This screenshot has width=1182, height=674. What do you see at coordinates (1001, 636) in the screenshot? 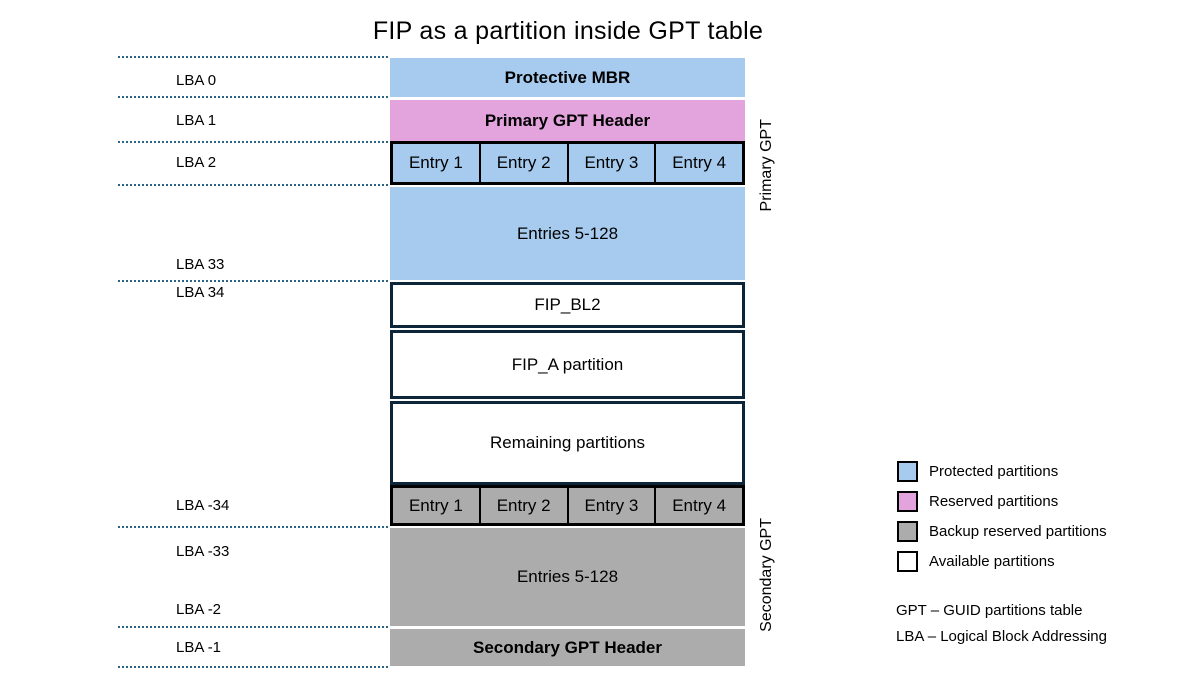
I see `abbrev-lba: LBA – Logical Block Addressing` at bounding box center [1001, 636].